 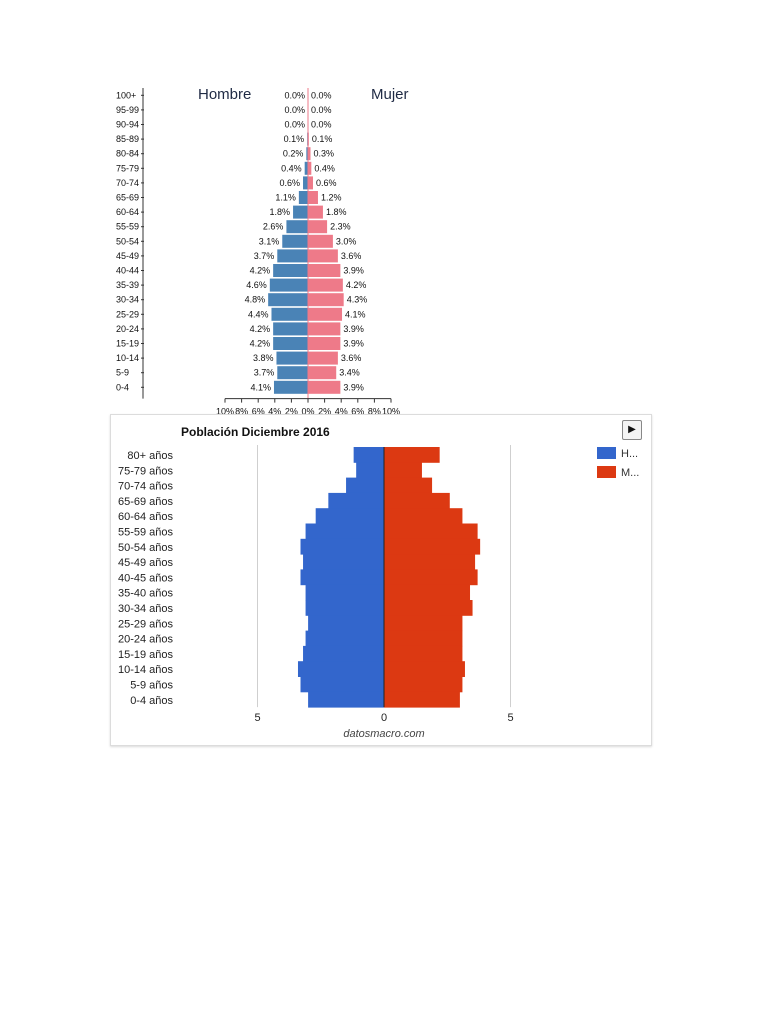 What do you see at coordinates (260, 387) in the screenshot?
I see `data-label-hombre: 4.1%` at bounding box center [260, 387].